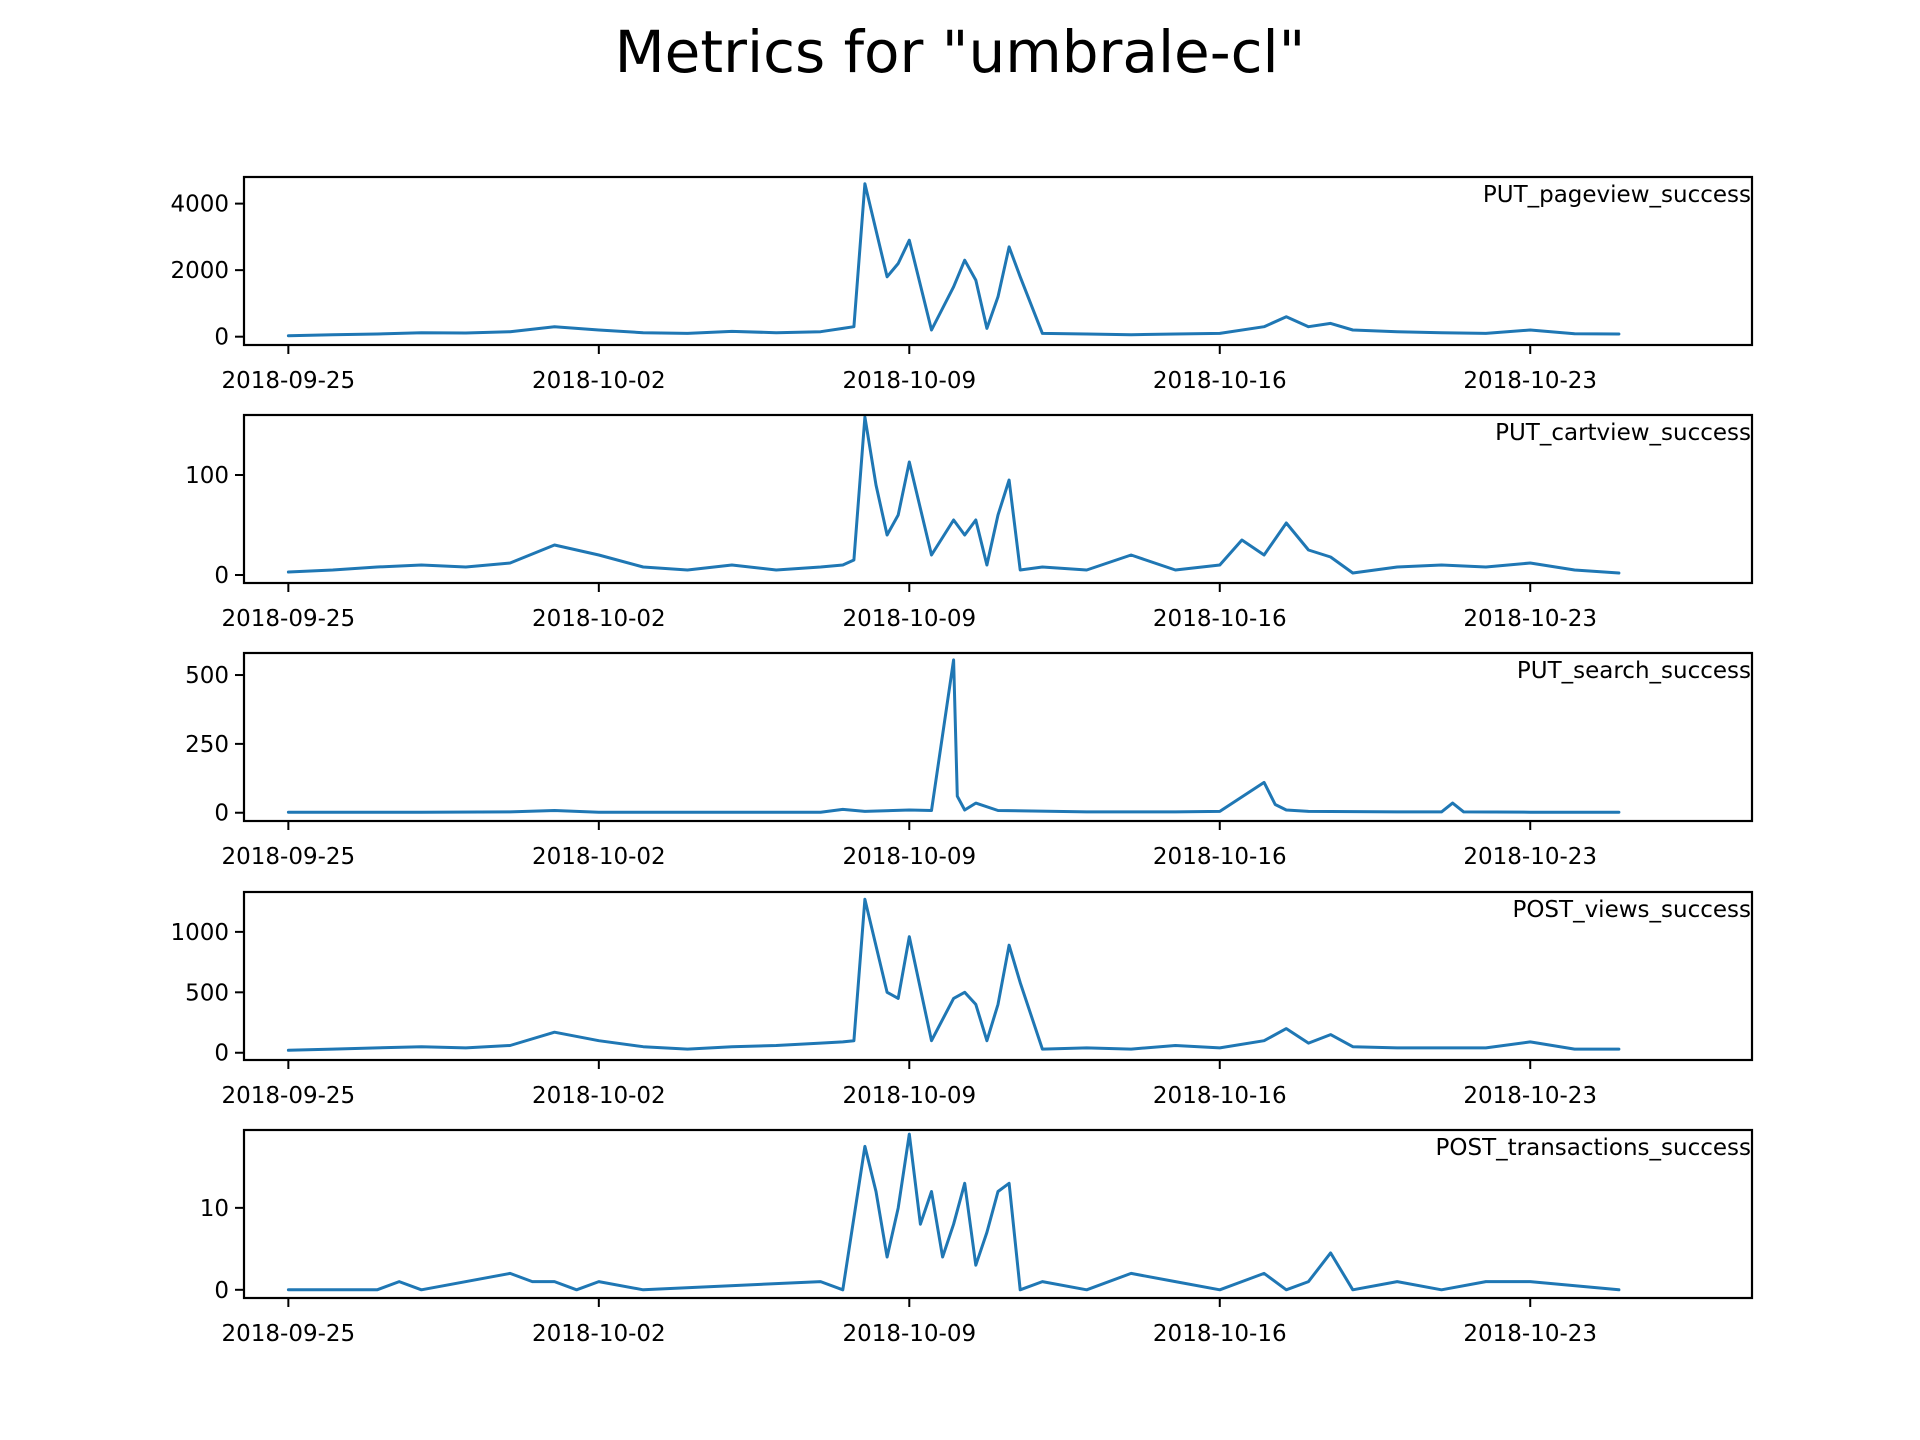 The width and height of the screenshot is (1920, 1440). What do you see at coordinates (207, 476) in the screenshot?
I see `y-tick-label: 100` at bounding box center [207, 476].